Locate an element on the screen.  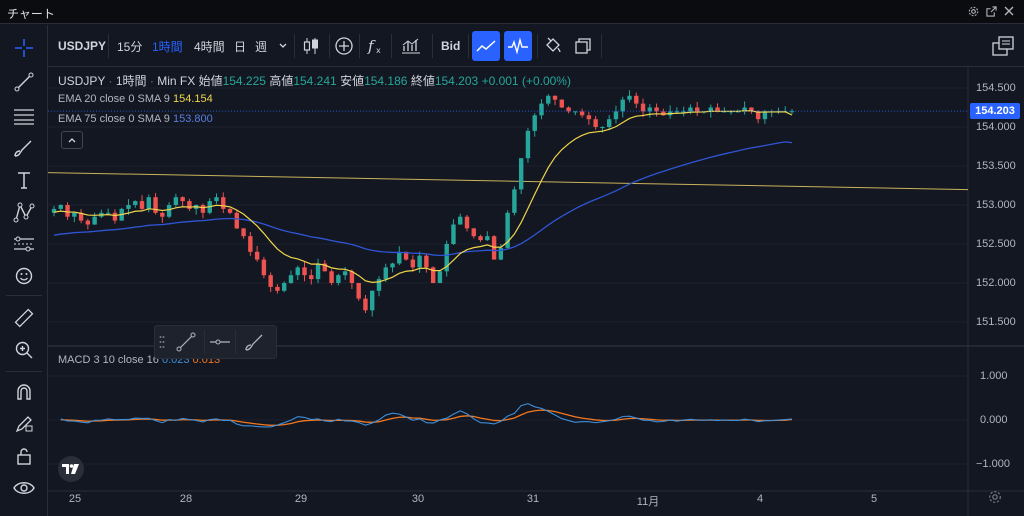
zoom-in-icon is located at coordinates (24, 350).